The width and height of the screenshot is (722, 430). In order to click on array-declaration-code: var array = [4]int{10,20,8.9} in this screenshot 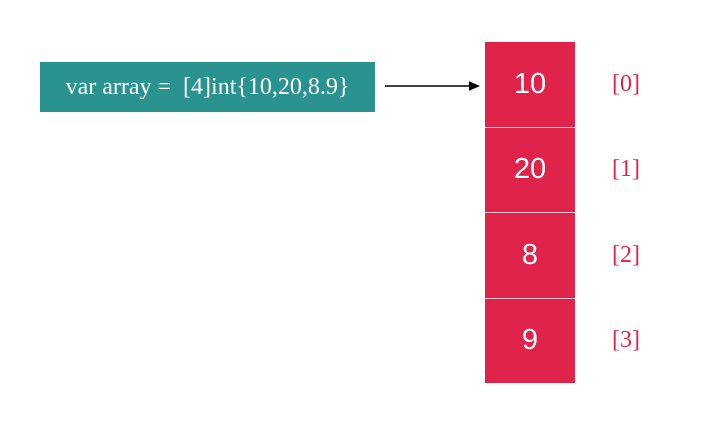, I will do `click(207, 86)`.